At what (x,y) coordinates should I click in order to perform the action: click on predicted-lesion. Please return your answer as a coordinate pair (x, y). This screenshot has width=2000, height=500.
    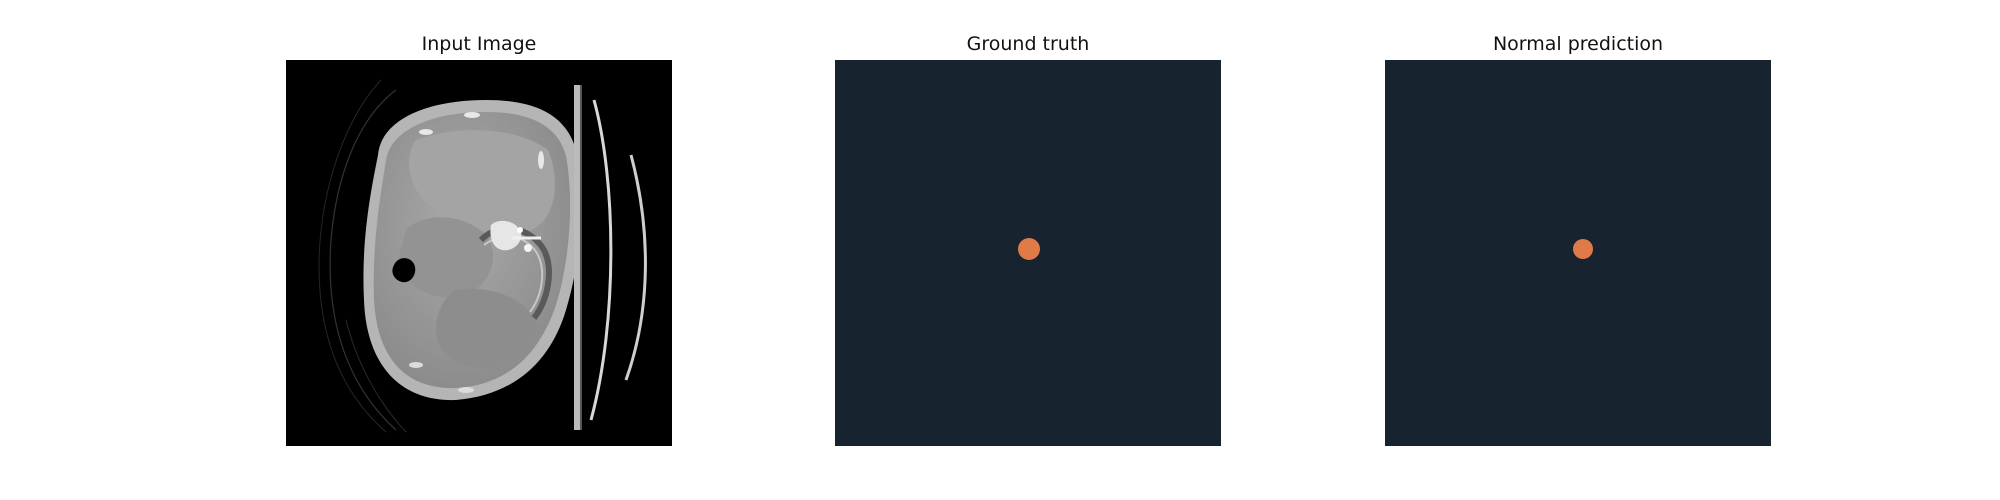
    Looking at the image, I should click on (1583, 249).